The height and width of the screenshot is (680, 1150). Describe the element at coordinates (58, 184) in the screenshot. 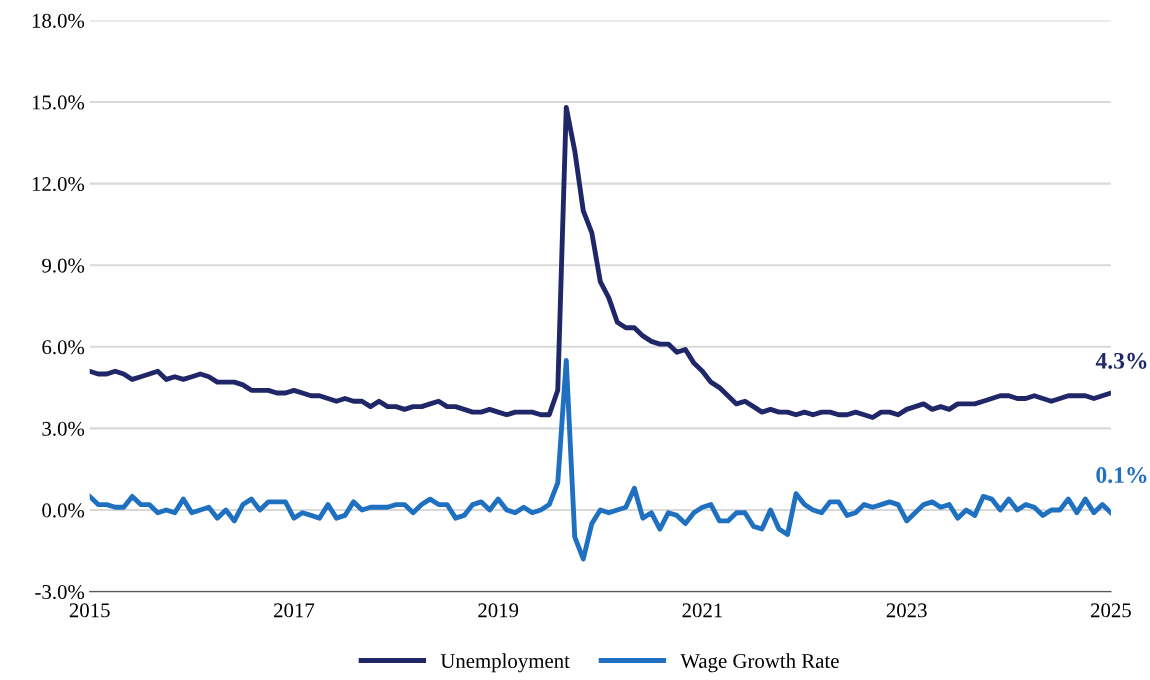

I see `y-tick-label: 12.0%` at that location.